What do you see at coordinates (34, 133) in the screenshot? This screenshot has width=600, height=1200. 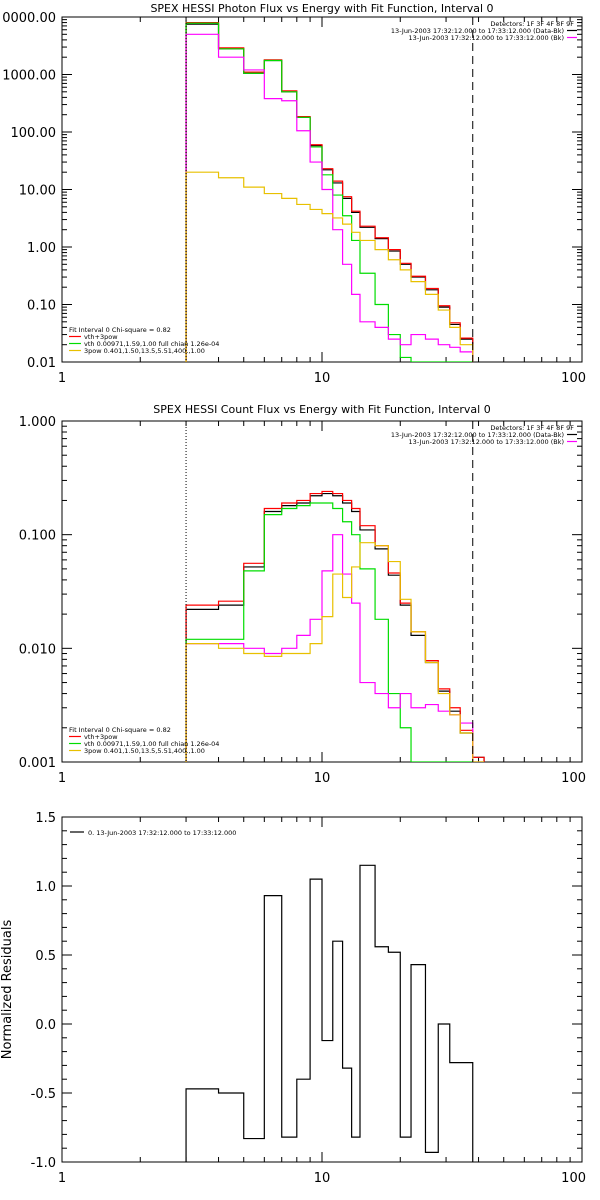 I see `y-tick-label: 100.00` at bounding box center [34, 133].